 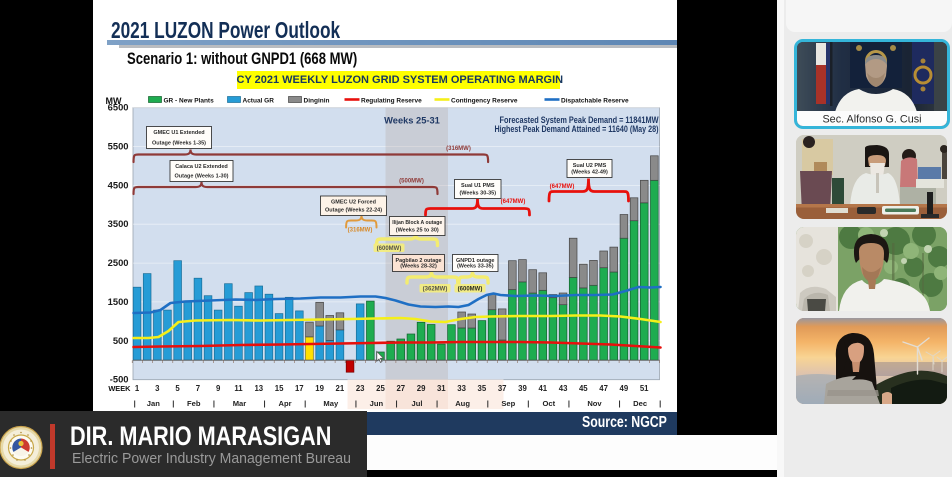 I want to click on svg-text: Dec, so click(x=640, y=403).